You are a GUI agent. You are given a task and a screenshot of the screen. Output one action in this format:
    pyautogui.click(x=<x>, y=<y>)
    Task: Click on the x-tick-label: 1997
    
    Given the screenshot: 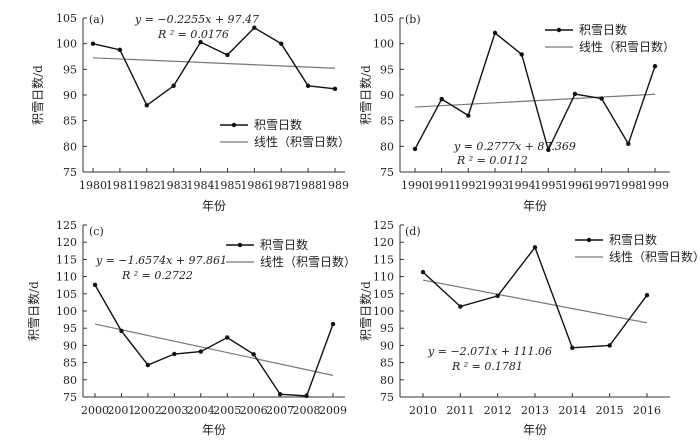 What is the action you would take?
    pyautogui.click(x=602, y=185)
    